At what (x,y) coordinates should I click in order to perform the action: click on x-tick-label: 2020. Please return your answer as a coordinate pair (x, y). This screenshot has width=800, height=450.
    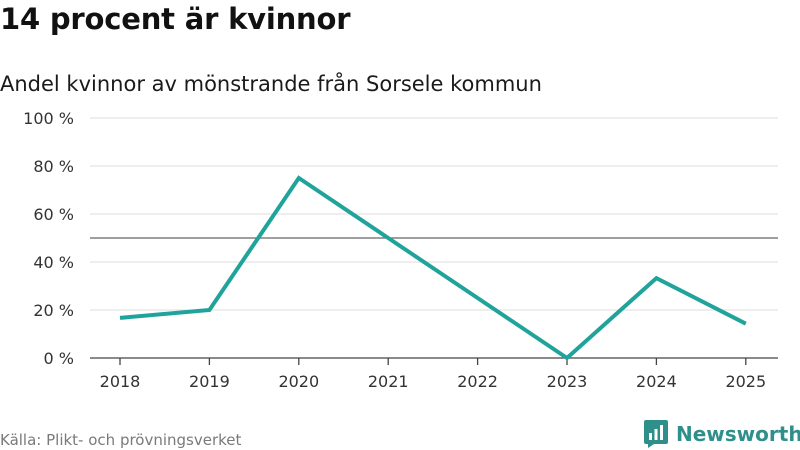
    Looking at the image, I should click on (298, 381).